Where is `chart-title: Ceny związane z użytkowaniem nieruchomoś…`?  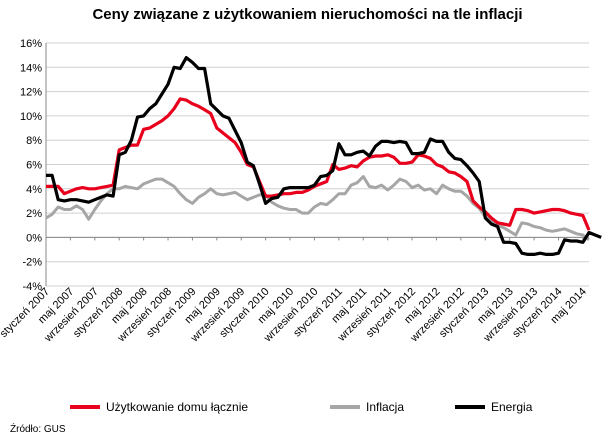 chart-title: Ceny związane z użytkowaniem nieruchomoś… is located at coordinates (307, 14).